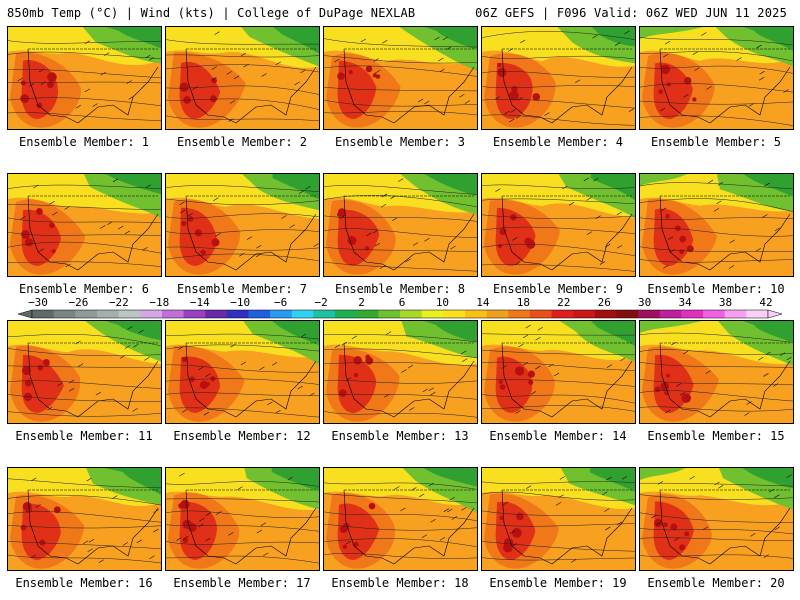 Image resolution: width=800 pixels, height=600 pixels. Describe the element at coordinates (84, 583) in the screenshot. I see `ensemble-member-label: Ensemble Member: 16` at that location.